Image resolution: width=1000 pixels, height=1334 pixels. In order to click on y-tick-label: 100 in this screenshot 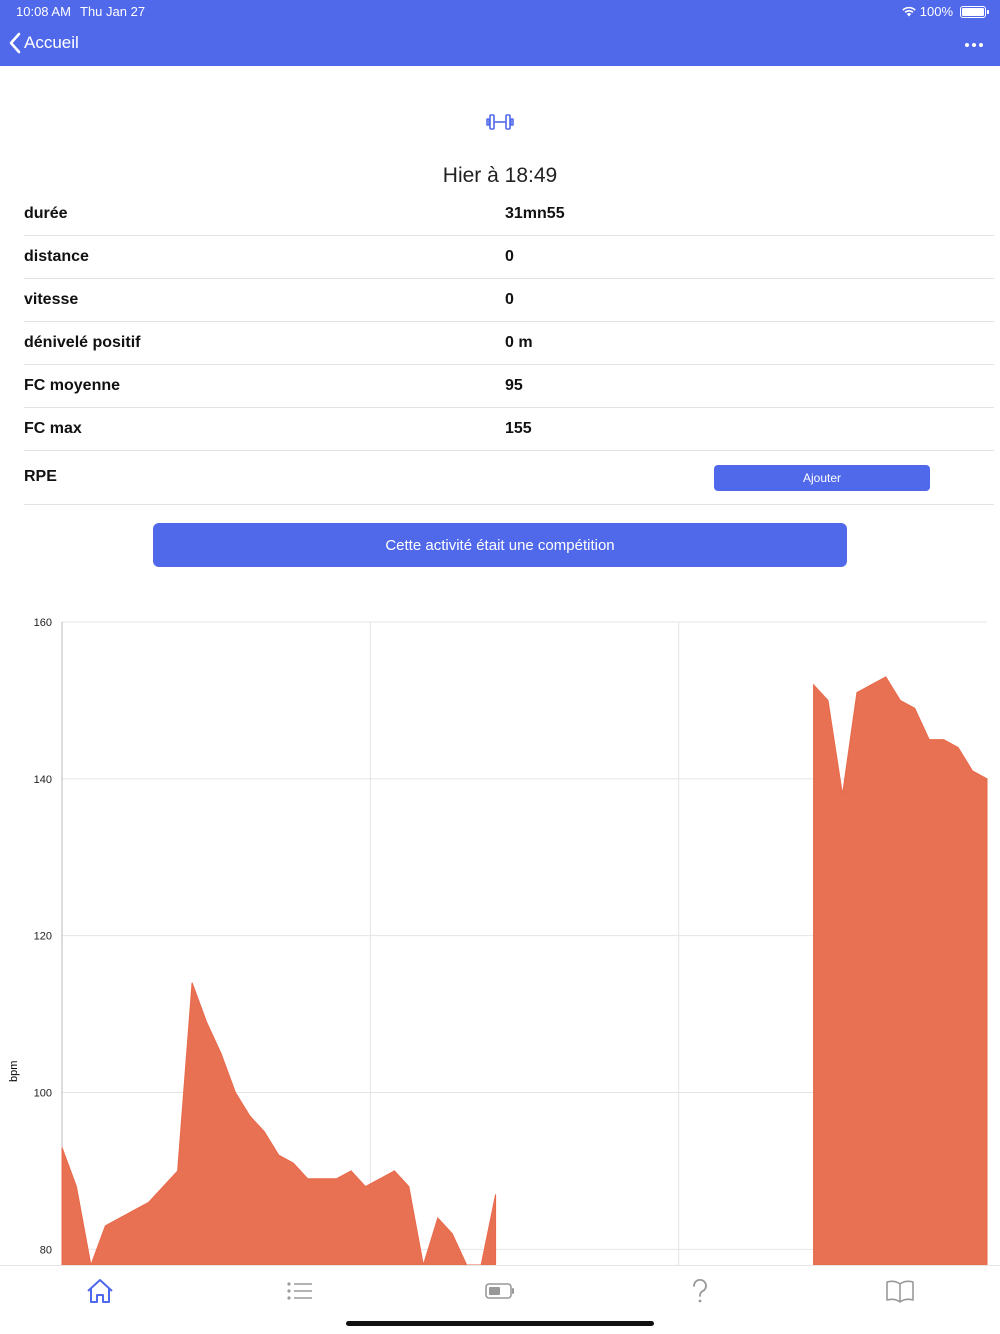, I will do `click(43, 1093)`.